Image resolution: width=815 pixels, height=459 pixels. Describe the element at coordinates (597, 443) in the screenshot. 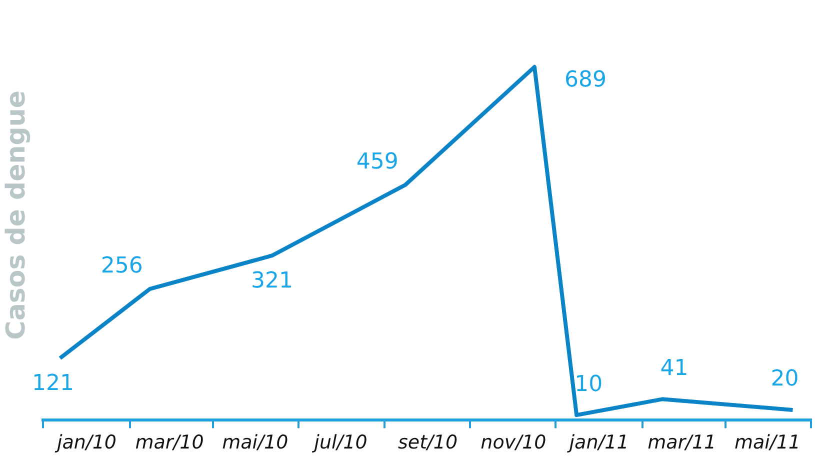

I see `x-tick-label: jan/11` at that location.